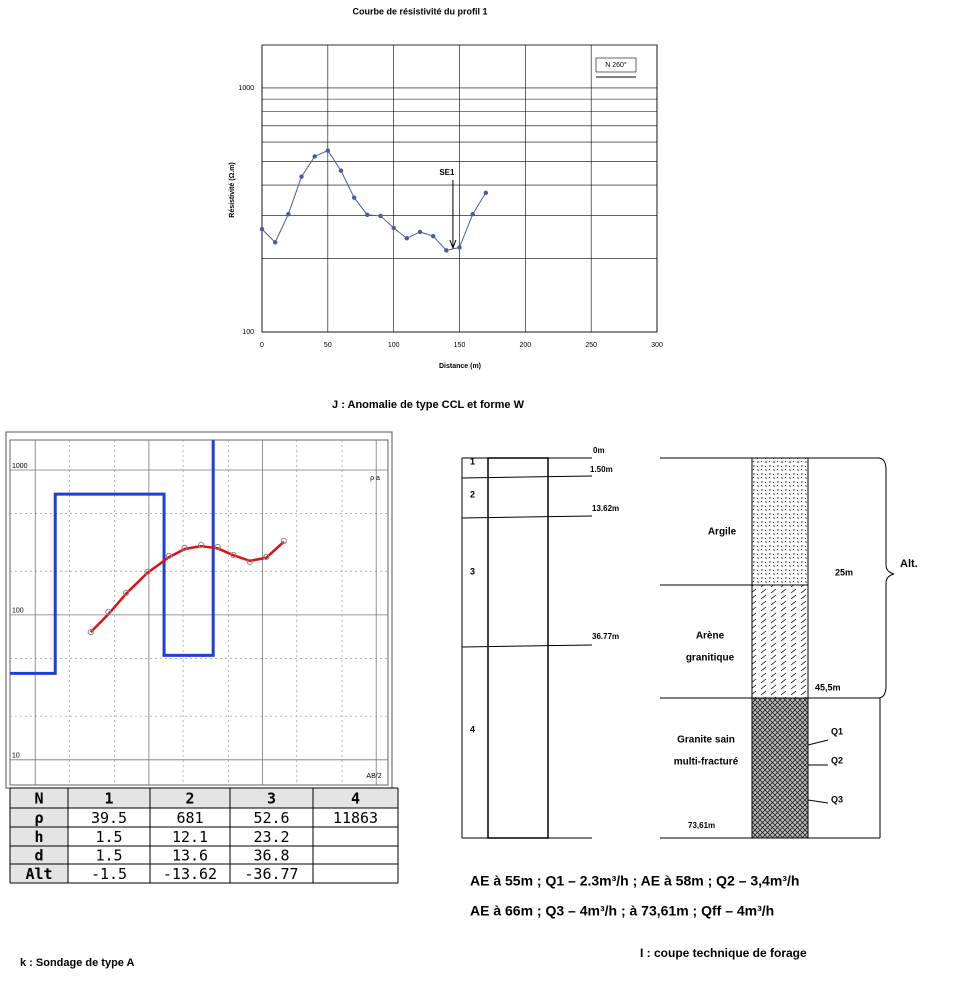 This screenshot has height=988, width=958. I want to click on layer-number: 1, so click(472, 461).